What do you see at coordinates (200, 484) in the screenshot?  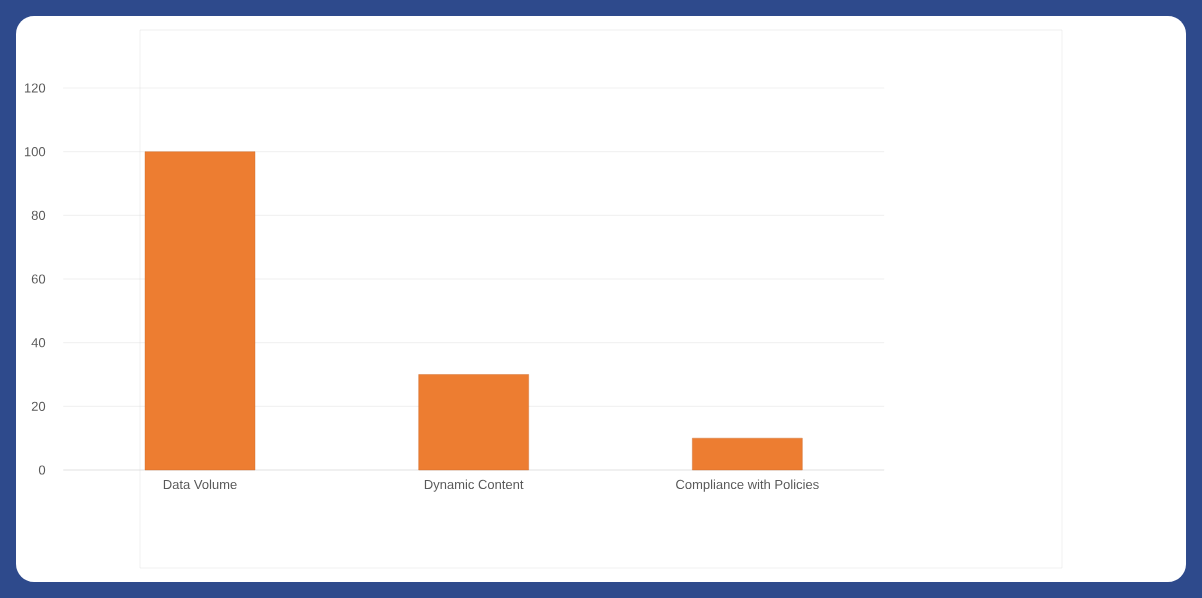 I see `x-tick-label: Data Volume` at bounding box center [200, 484].